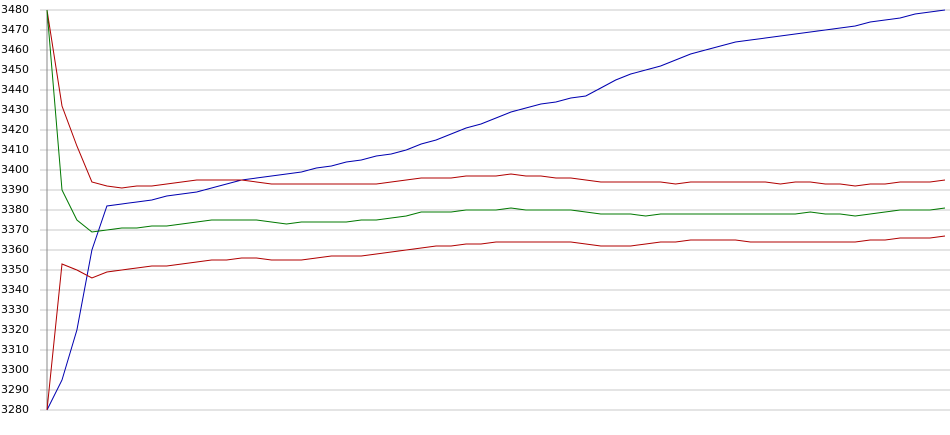 The image size is (950, 435). What do you see at coordinates (15, 369) in the screenshot?
I see `y-tick-label: 3300` at bounding box center [15, 369].